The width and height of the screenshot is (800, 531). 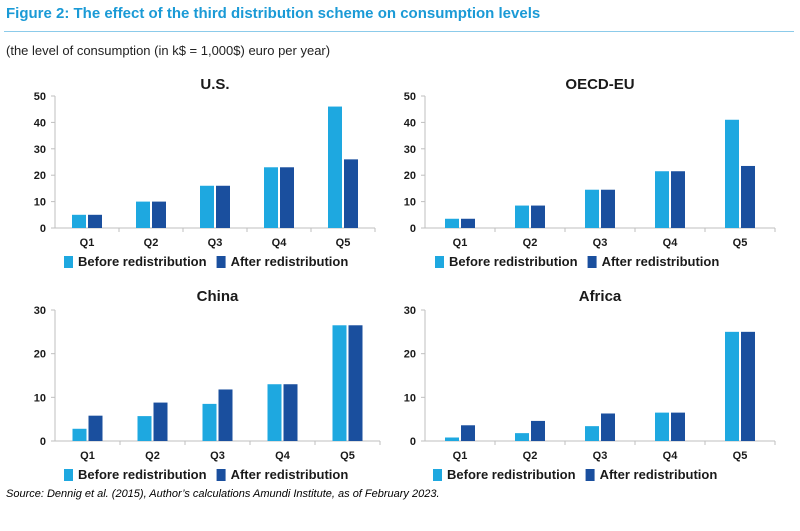 What do you see at coordinates (218, 296) in the screenshot?
I see `chart-title: China` at bounding box center [218, 296].